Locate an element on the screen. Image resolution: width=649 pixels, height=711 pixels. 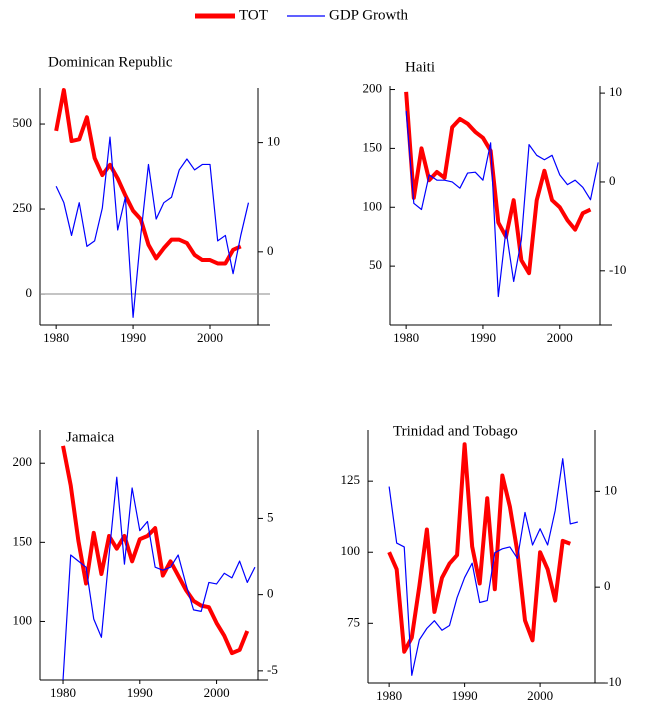
y-tick-label: 0 is located at coordinates (29, 292).